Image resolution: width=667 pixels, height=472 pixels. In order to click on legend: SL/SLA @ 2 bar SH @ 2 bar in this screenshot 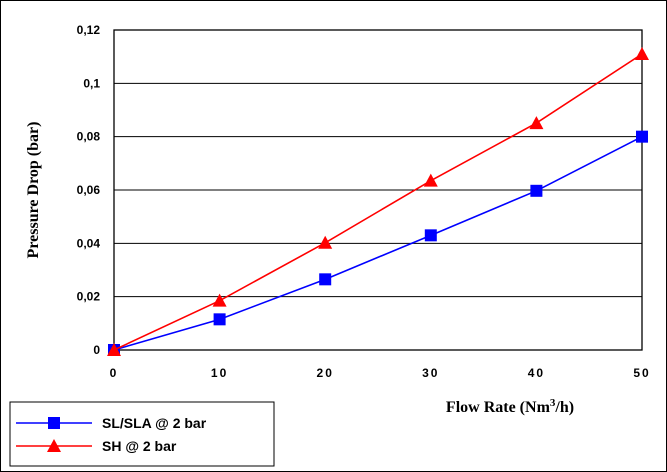, I will do `click(142, 434)`.